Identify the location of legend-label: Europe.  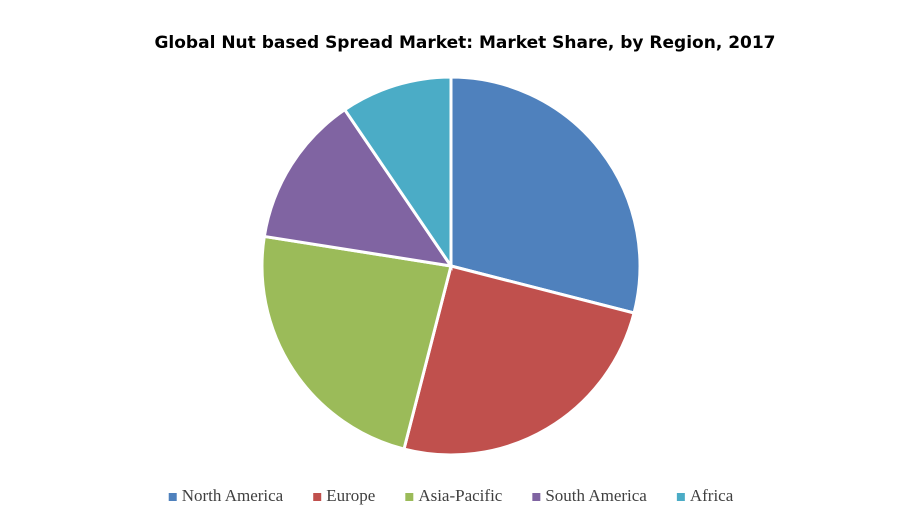
(350, 495).